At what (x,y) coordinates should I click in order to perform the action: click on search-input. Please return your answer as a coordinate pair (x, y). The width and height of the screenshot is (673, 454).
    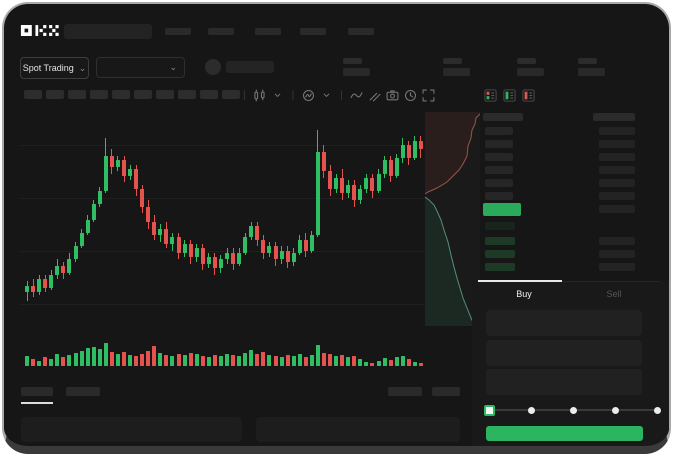
    Looking at the image, I should click on (108, 31).